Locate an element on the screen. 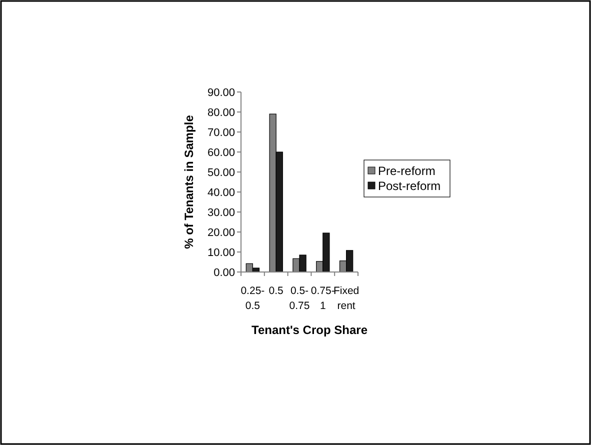  y-tick-label: 10.00 is located at coordinates (221, 252).